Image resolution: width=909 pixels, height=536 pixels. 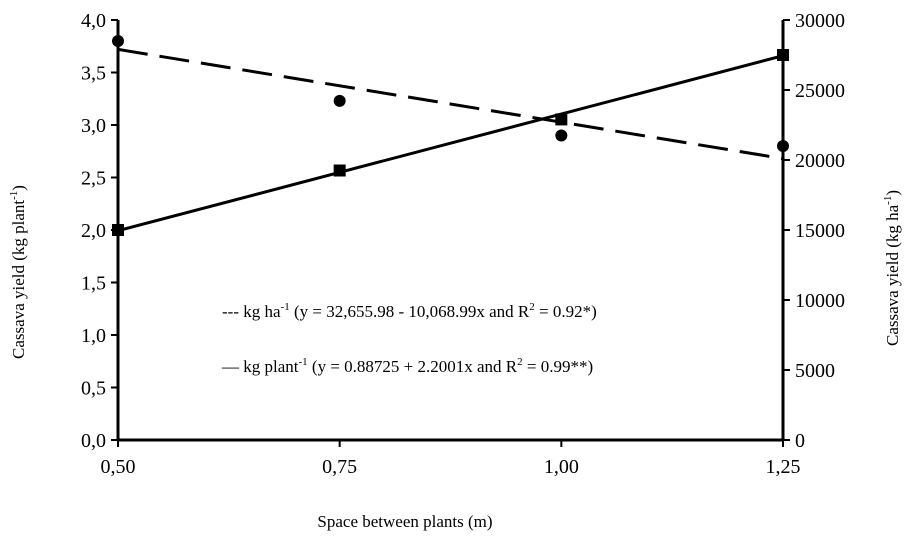 I want to click on y-left-tick-label: 1,5, so click(x=93, y=284).